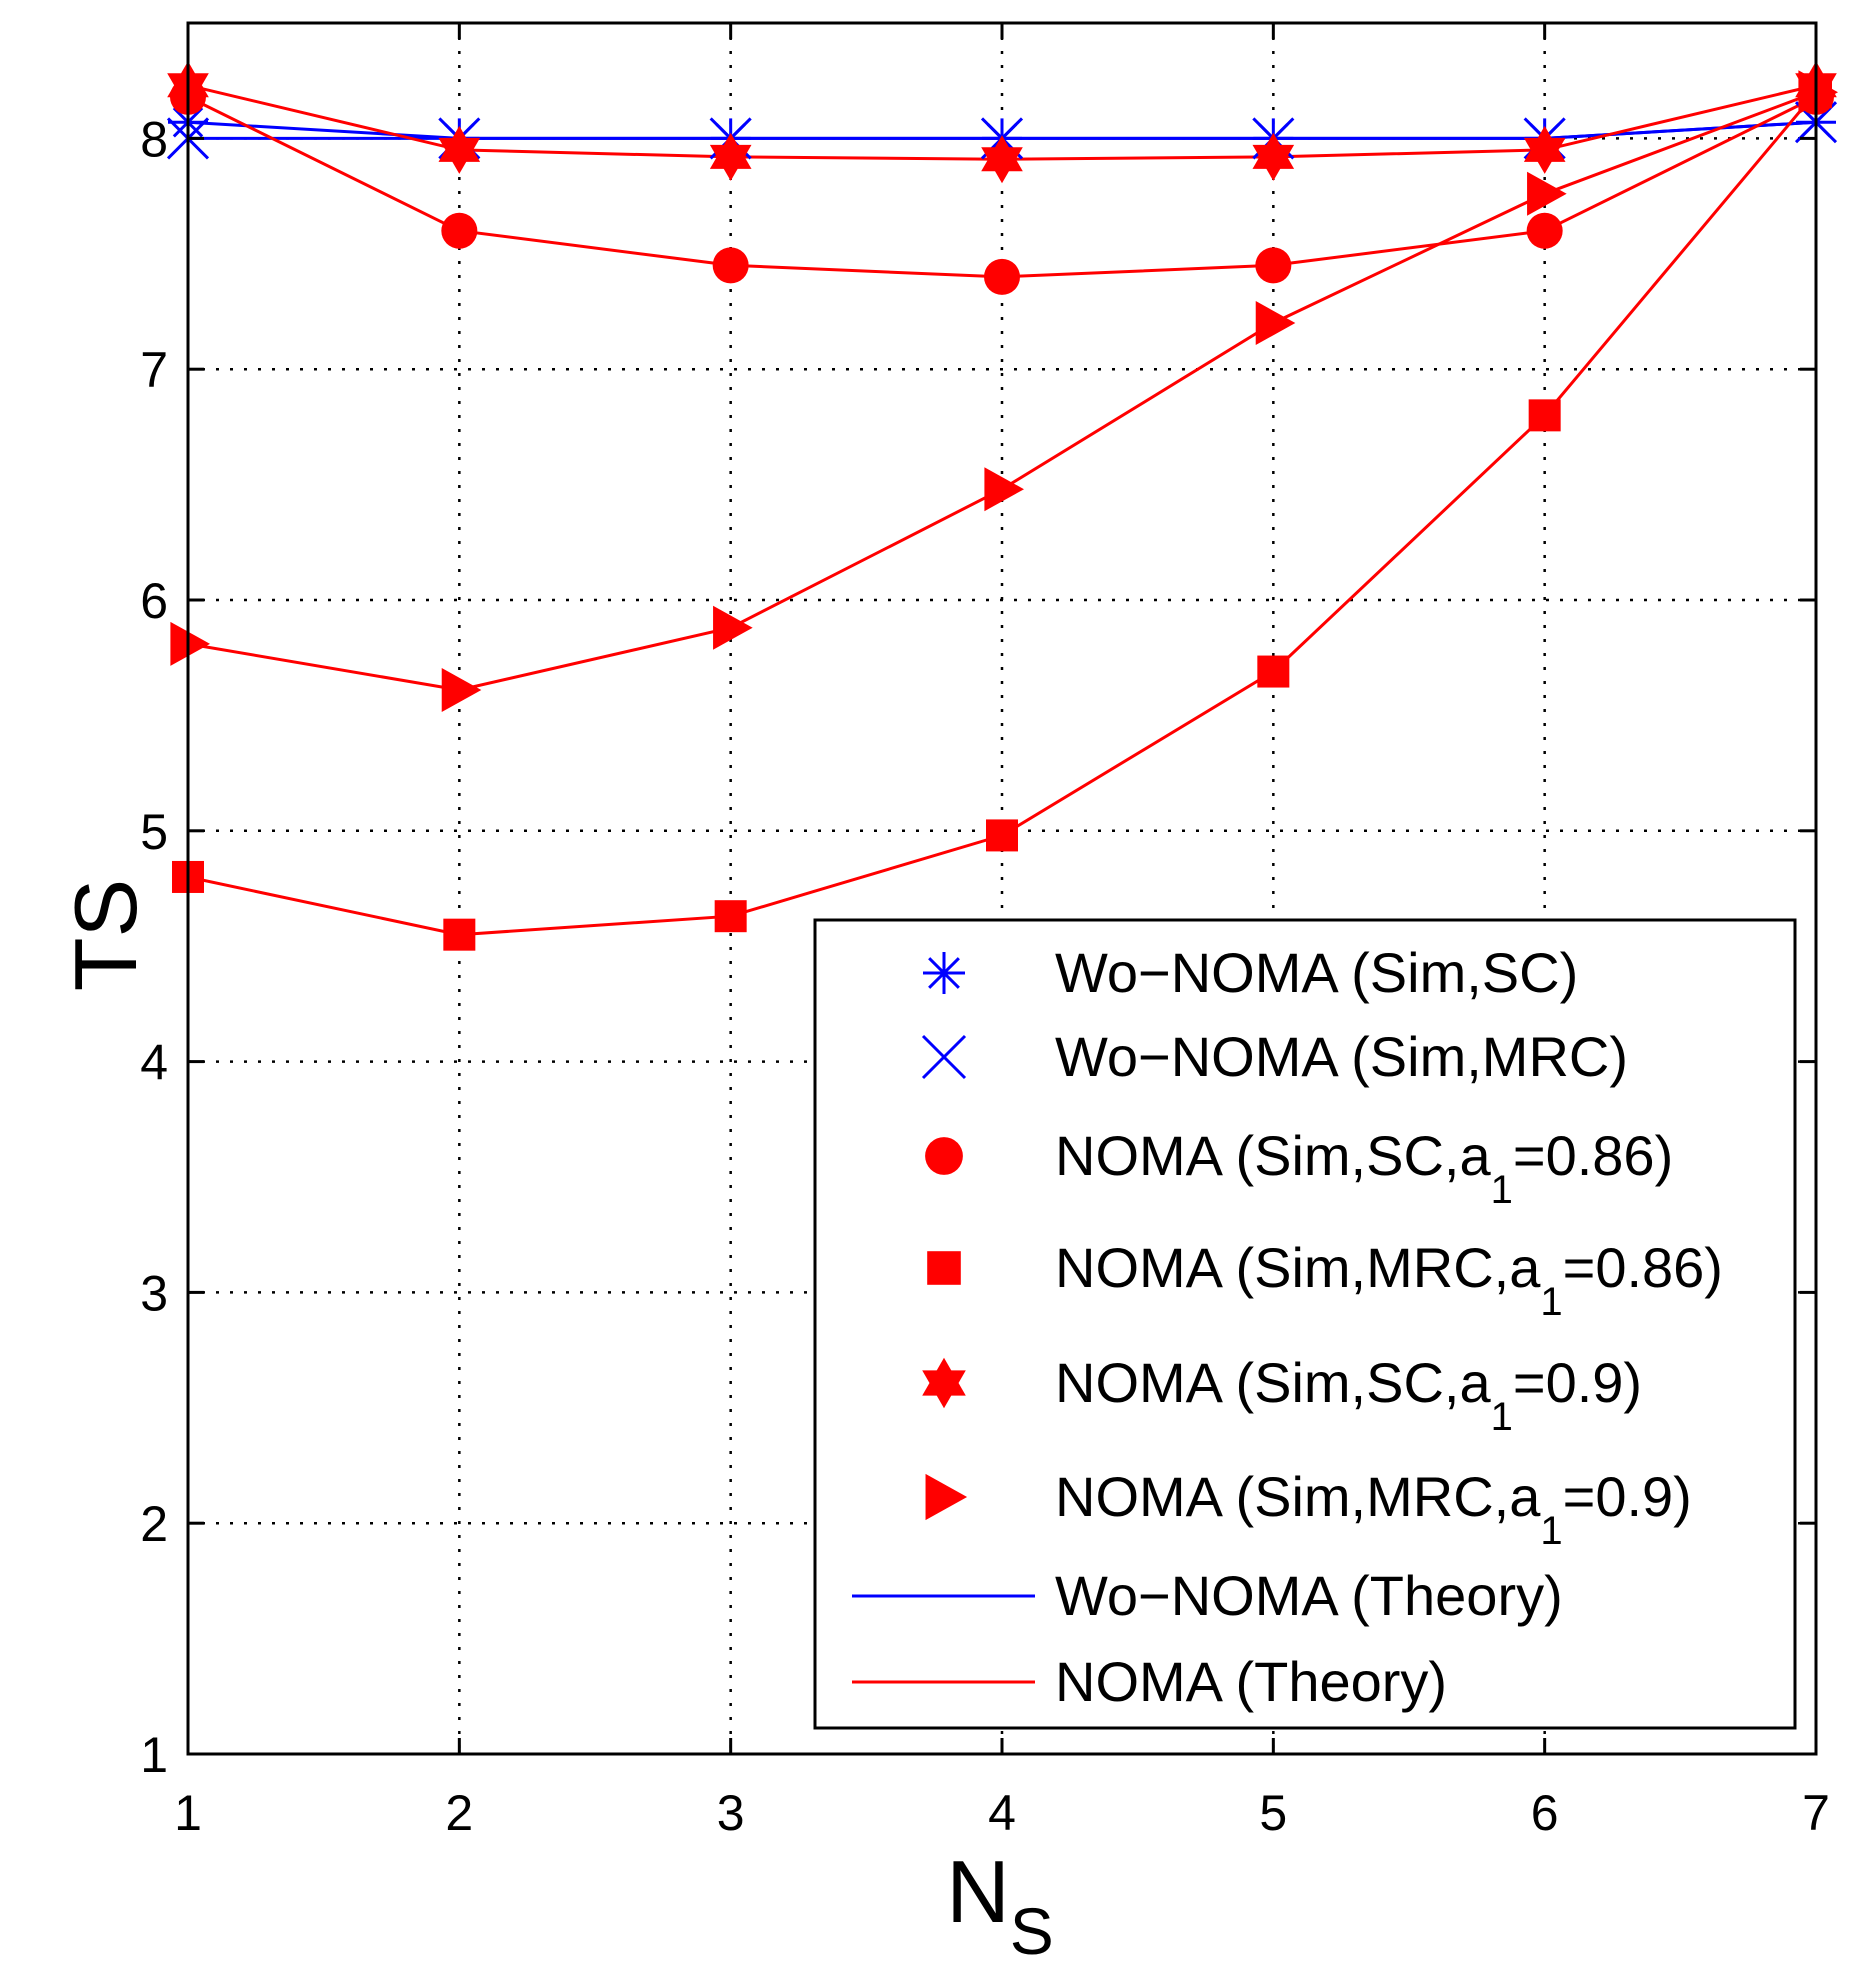 This screenshot has width=1866, height=1974. What do you see at coordinates (154, 1524) in the screenshot?
I see `y-tick-label-2: 2` at bounding box center [154, 1524].